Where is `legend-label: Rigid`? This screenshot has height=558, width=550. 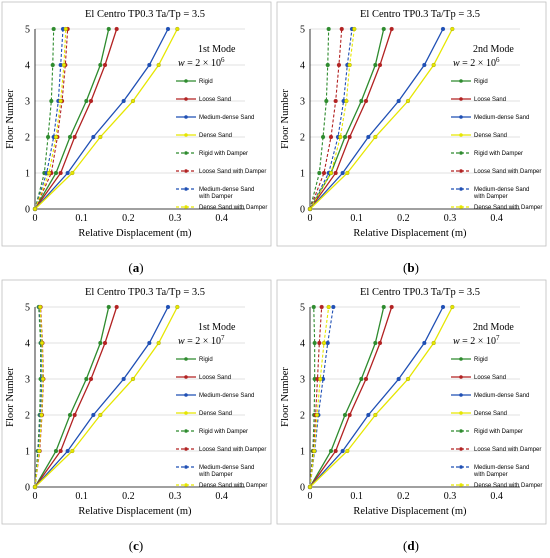 legend-label: Rigid is located at coordinates (206, 82).